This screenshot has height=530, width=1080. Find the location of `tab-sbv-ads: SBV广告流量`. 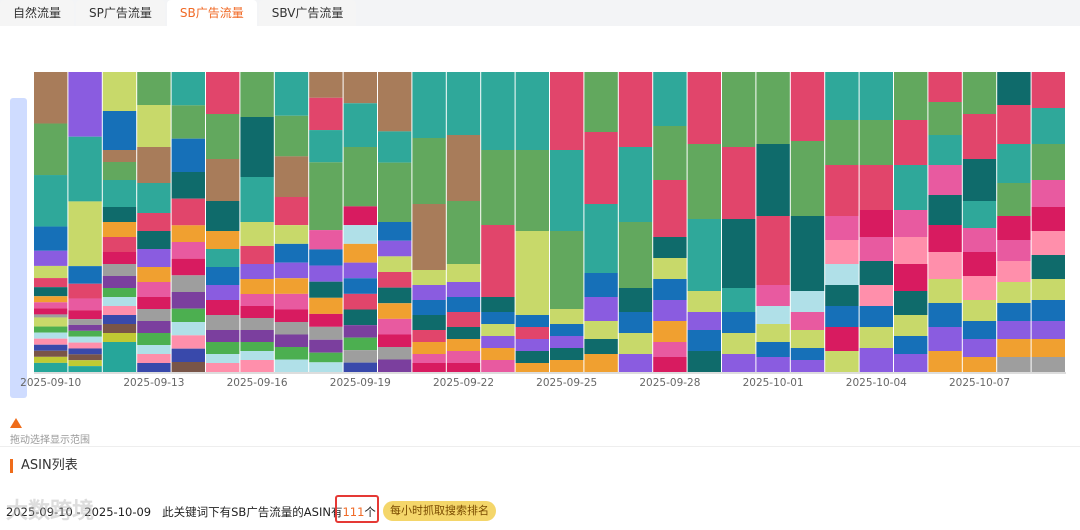

tab-sbv-ads: SBV广告流量 is located at coordinates (307, 13).